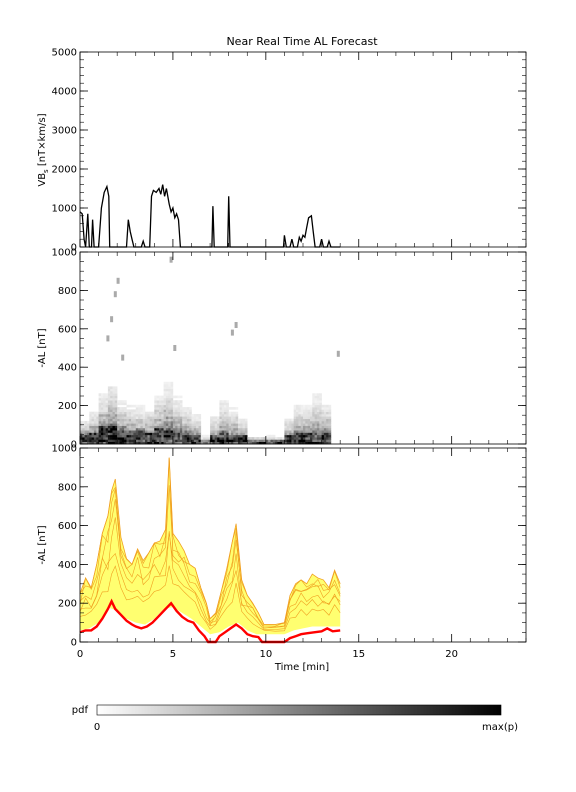 The width and height of the screenshot is (576, 792). I want to click on y-tick-label: 1000, so click(64, 209).